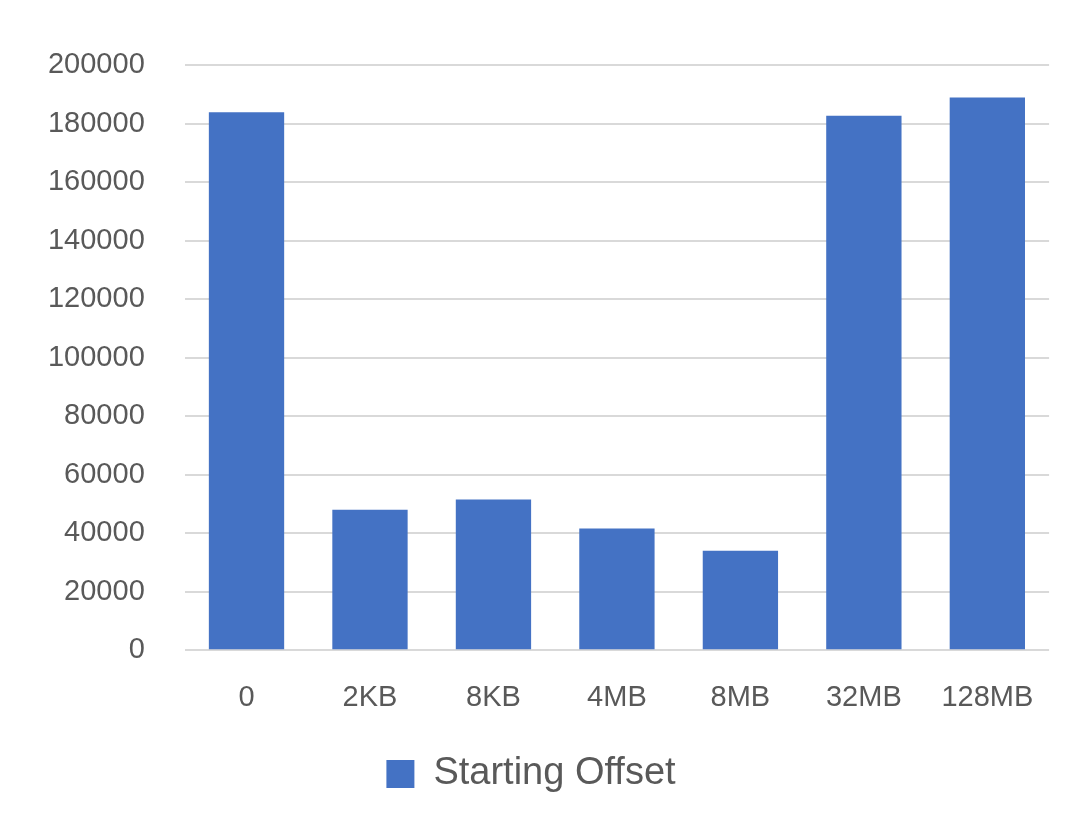 Image resolution: width=1076 pixels, height=813 pixels. Describe the element at coordinates (96, 121) in the screenshot. I see `y-tick-label: 180000` at that location.